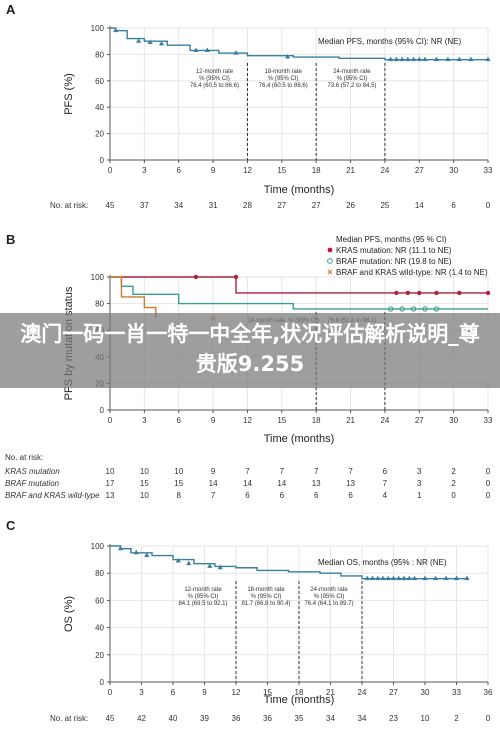 The height and width of the screenshot is (730, 500). Describe the element at coordinates (328, 604) in the screenshot. I see `rate-annotation: 76.4 (64.1 to 89.7)` at that location.